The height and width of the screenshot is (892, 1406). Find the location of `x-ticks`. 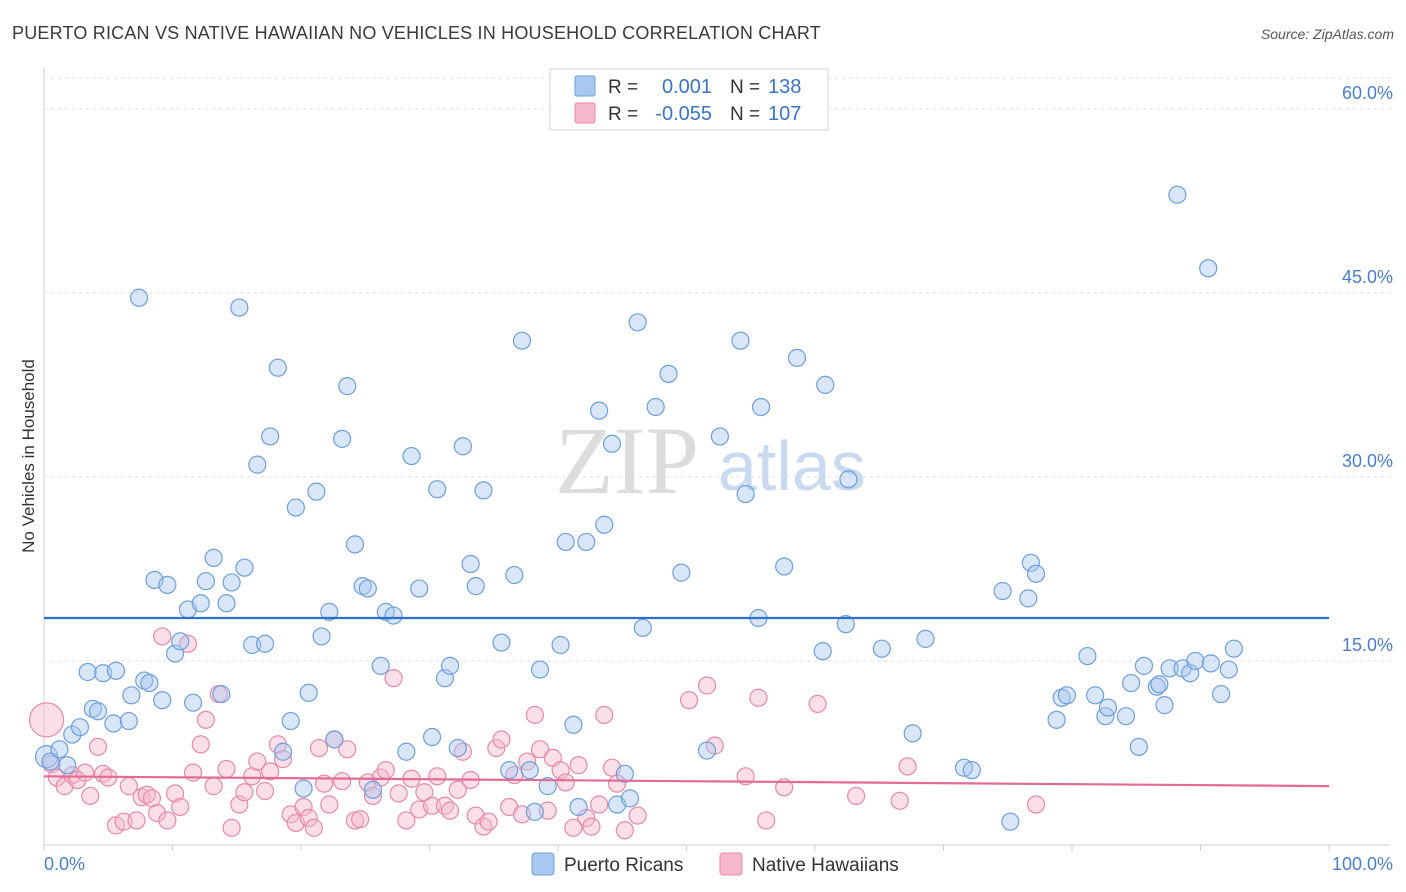

x-ticks is located at coordinates (686, 848).